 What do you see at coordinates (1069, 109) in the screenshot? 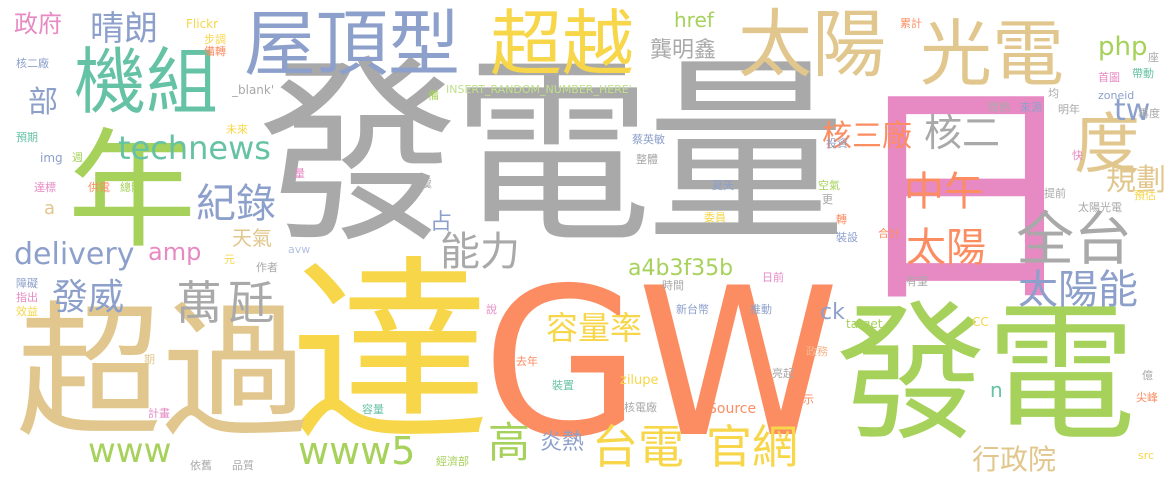
I see `word-mingnian: 明年` at bounding box center [1069, 109].